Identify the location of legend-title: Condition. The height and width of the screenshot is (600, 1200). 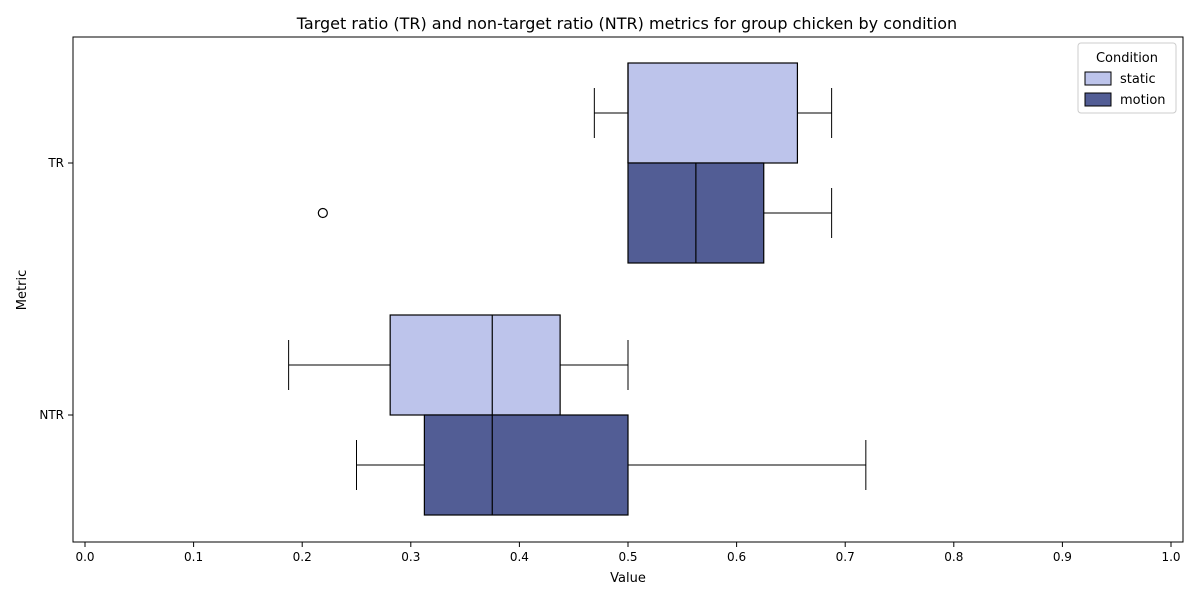
(1127, 58).